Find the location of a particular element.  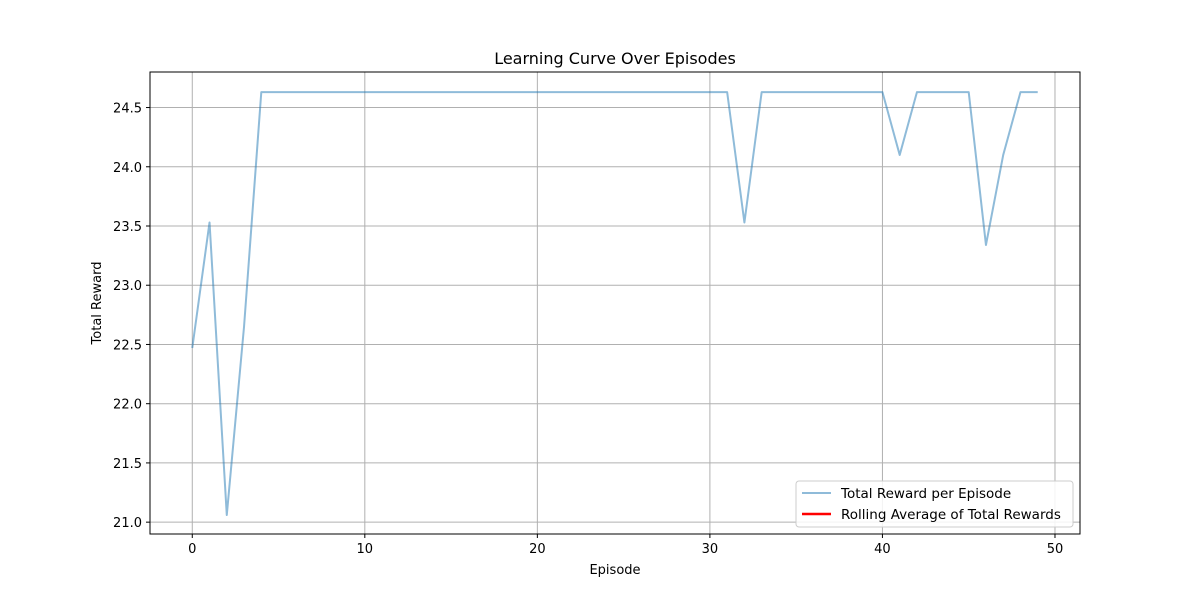

x-tick-label: 40 is located at coordinates (882, 549).